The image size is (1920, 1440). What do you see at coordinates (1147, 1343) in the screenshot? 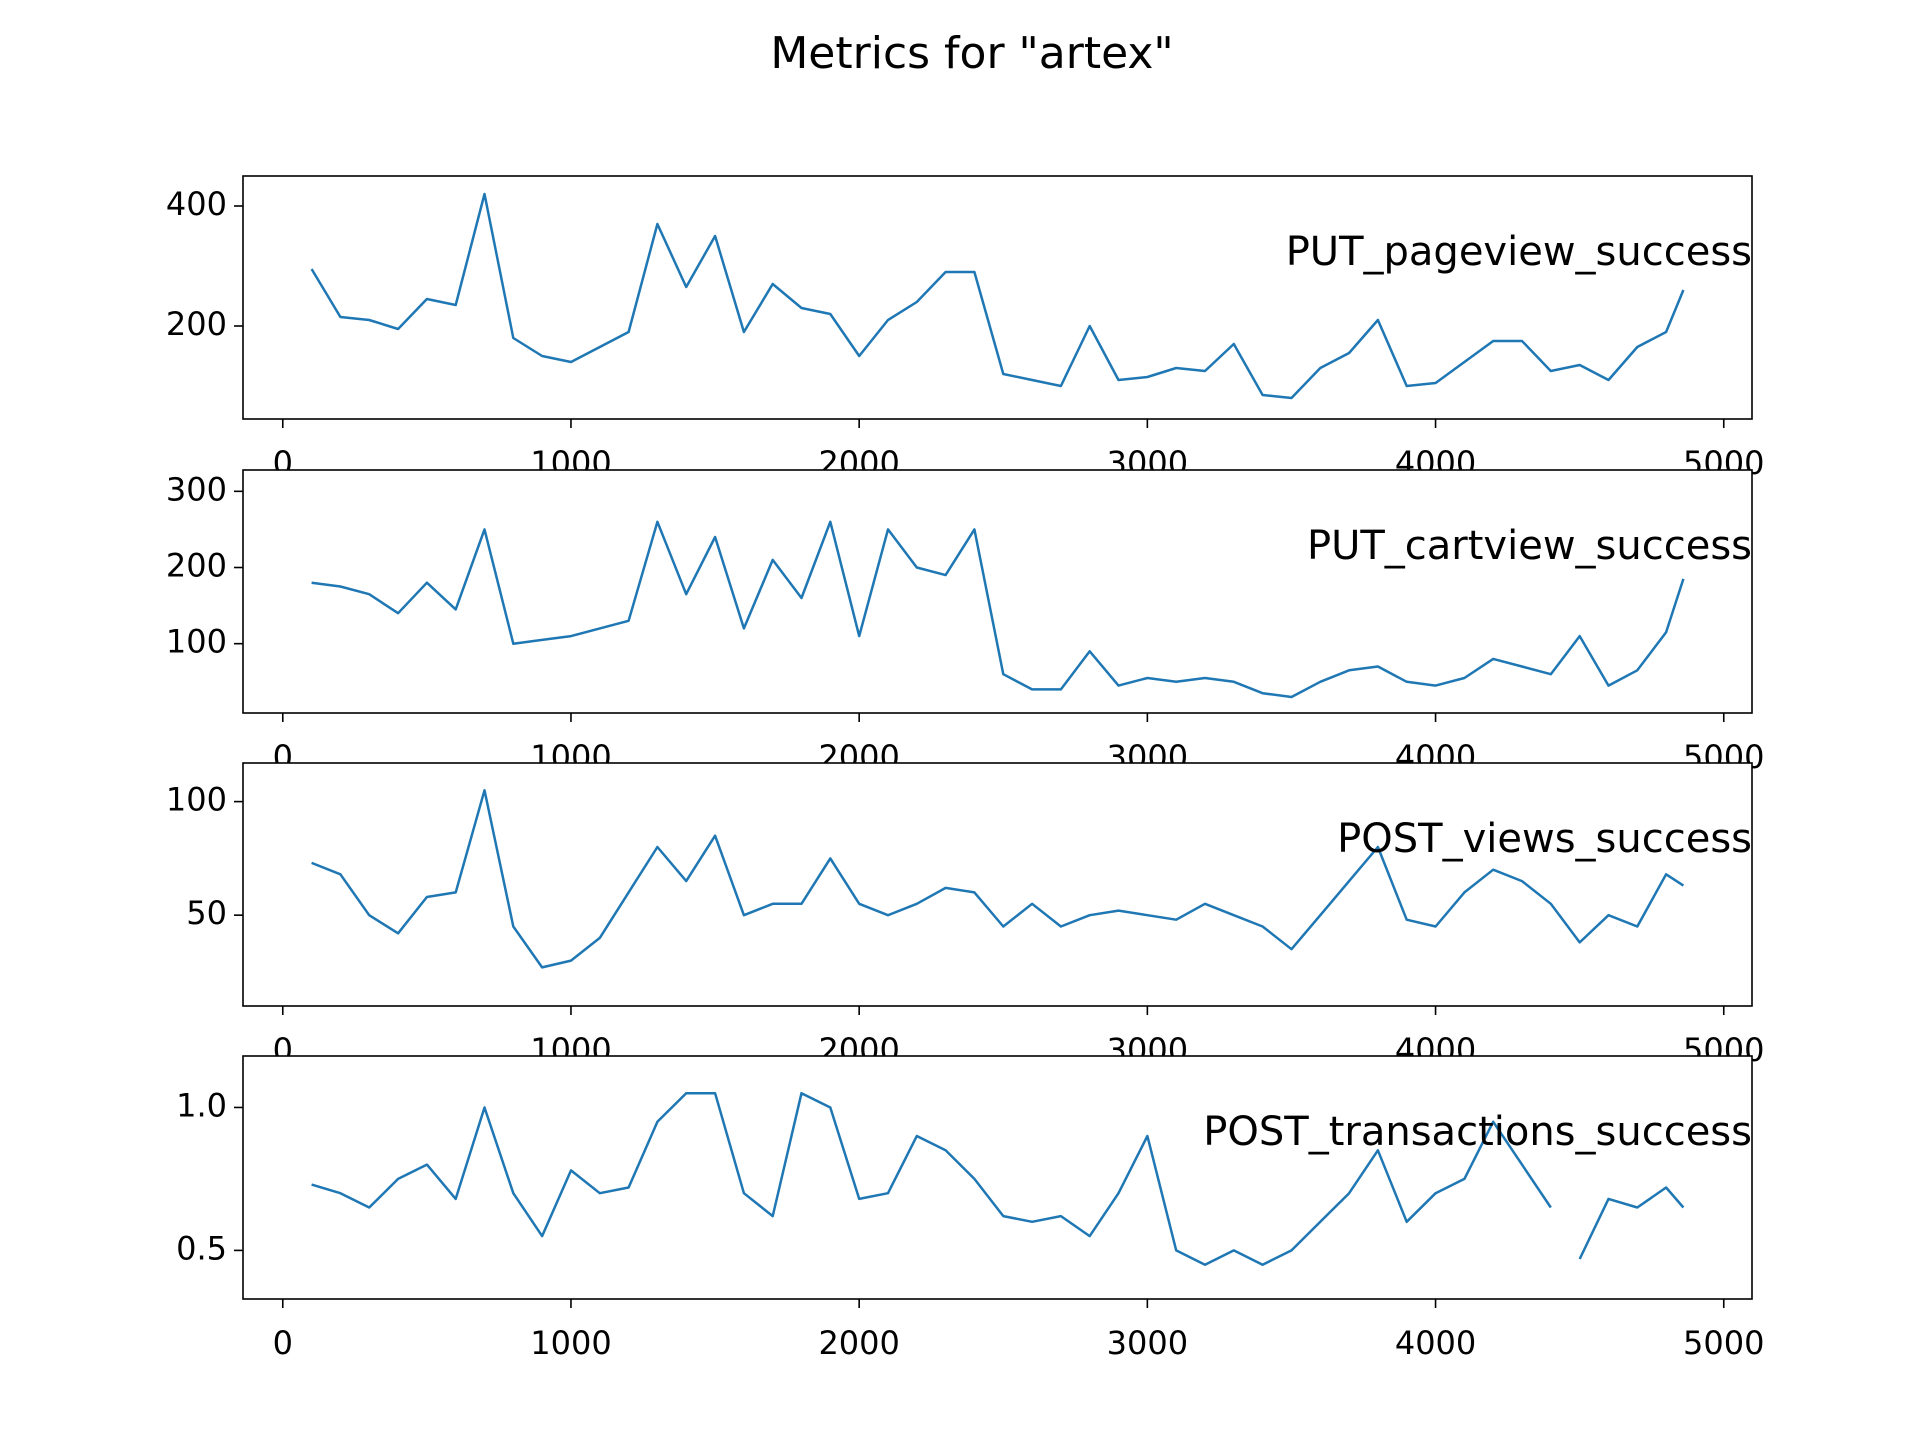
I see `x-tick-label: 3000` at bounding box center [1147, 1343].